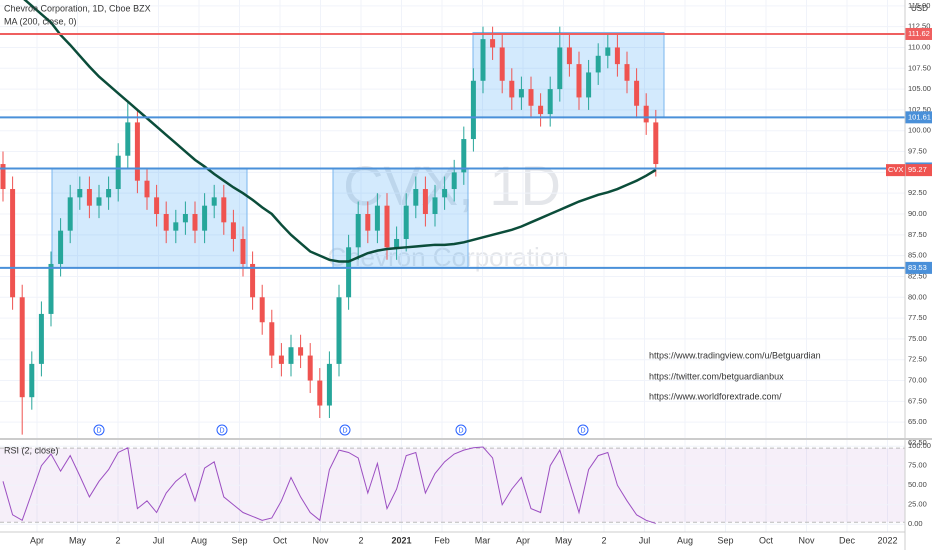 Image resolution: width=932 pixels, height=550 pixels. Describe the element at coordinates (917, 275) in the screenshot. I see `y-tick-label: 82.50` at that location.